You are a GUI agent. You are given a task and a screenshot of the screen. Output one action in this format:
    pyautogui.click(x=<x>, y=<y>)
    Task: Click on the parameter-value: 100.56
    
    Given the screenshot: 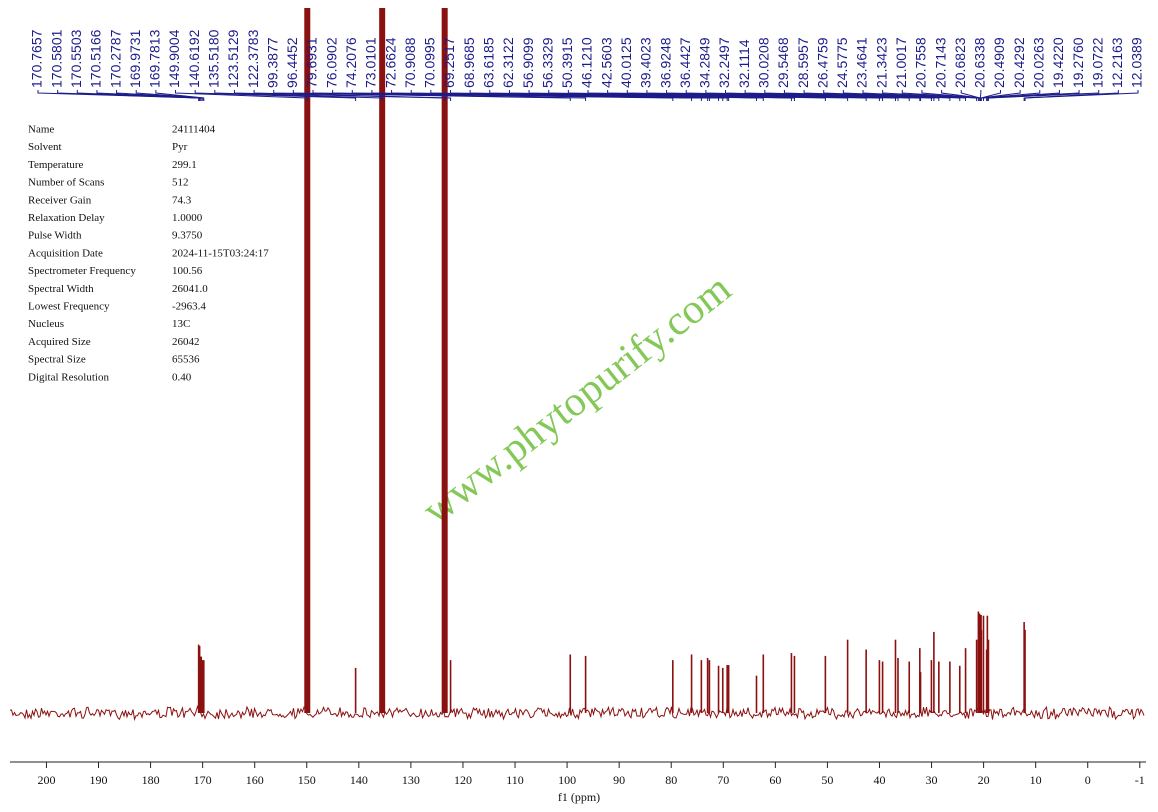 What is the action you would take?
    pyautogui.click(x=187, y=271)
    